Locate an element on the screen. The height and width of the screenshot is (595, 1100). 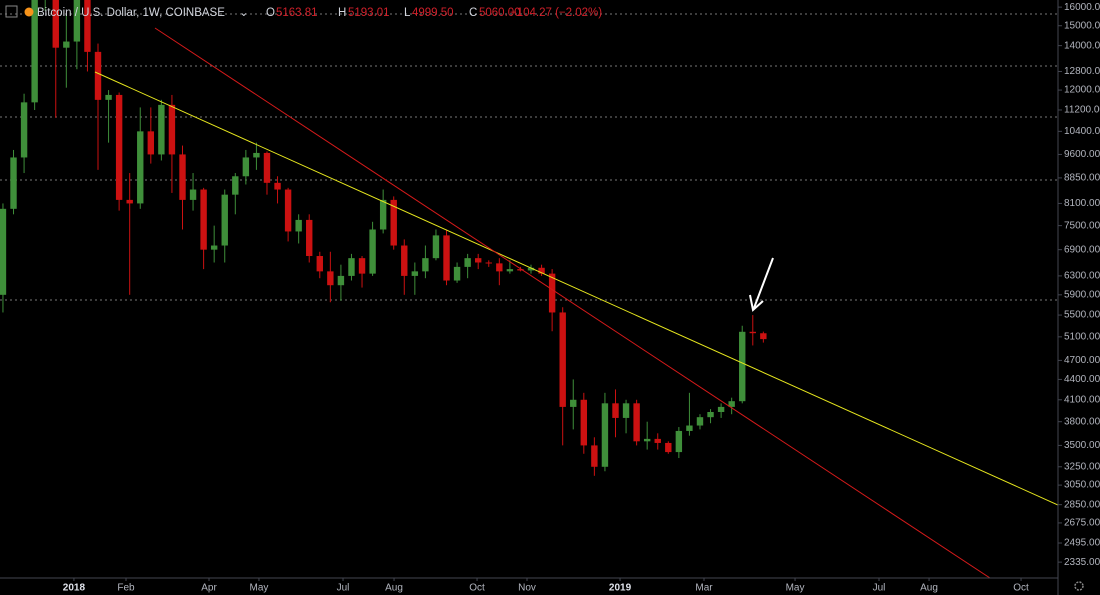
ohlc-key: C is located at coordinates (473, 13).